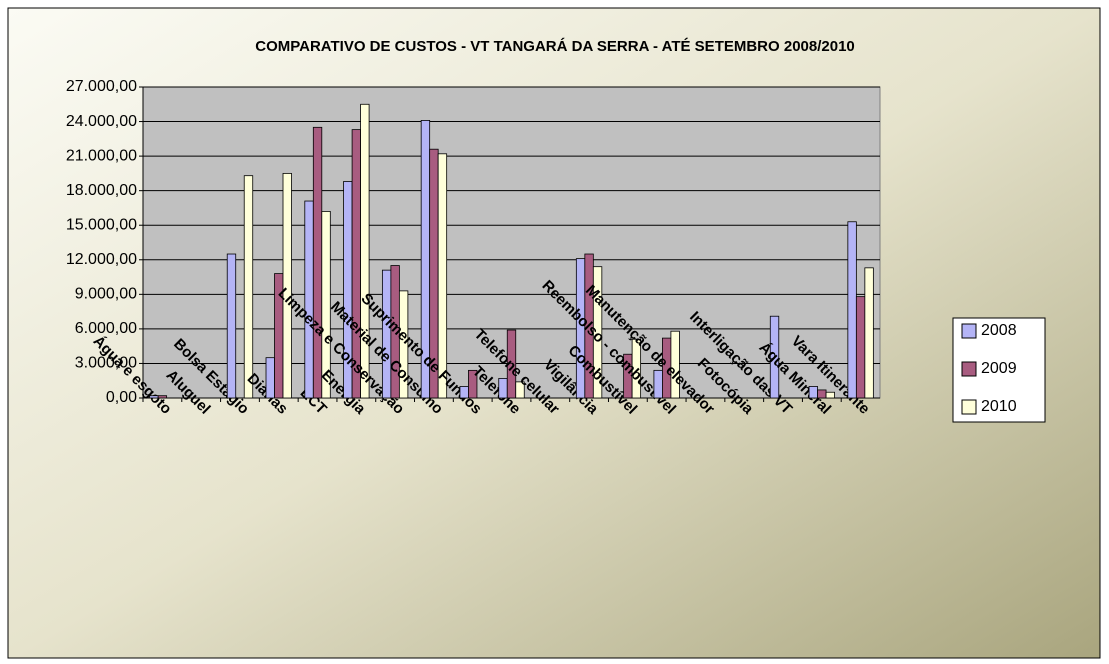 The width and height of the screenshot is (1109, 664). What do you see at coordinates (106, 363) in the screenshot?
I see `y-tick-label: 3.000,00` at bounding box center [106, 363].